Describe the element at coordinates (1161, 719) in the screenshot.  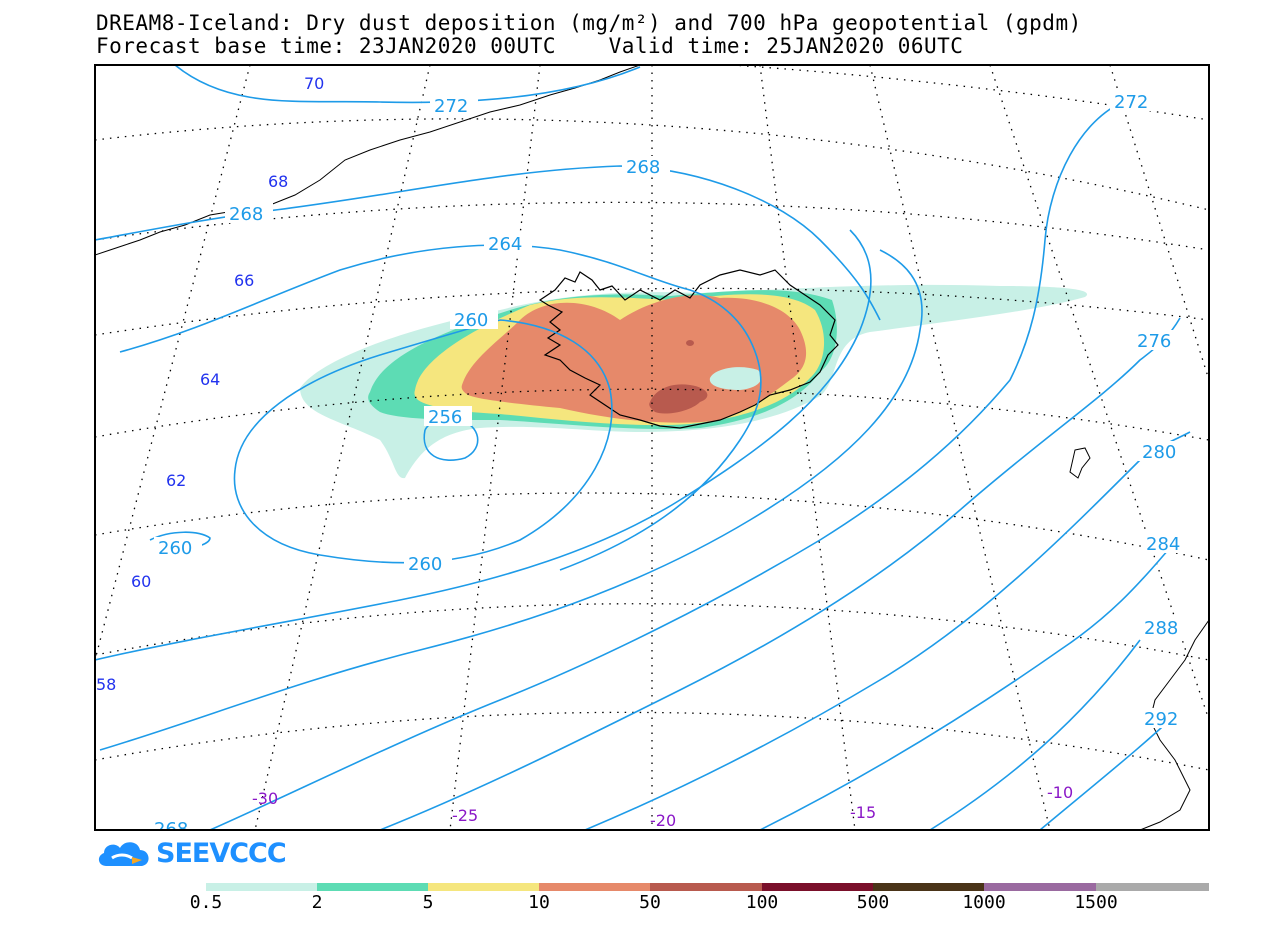
I see `isoline-label: 292` at that location.